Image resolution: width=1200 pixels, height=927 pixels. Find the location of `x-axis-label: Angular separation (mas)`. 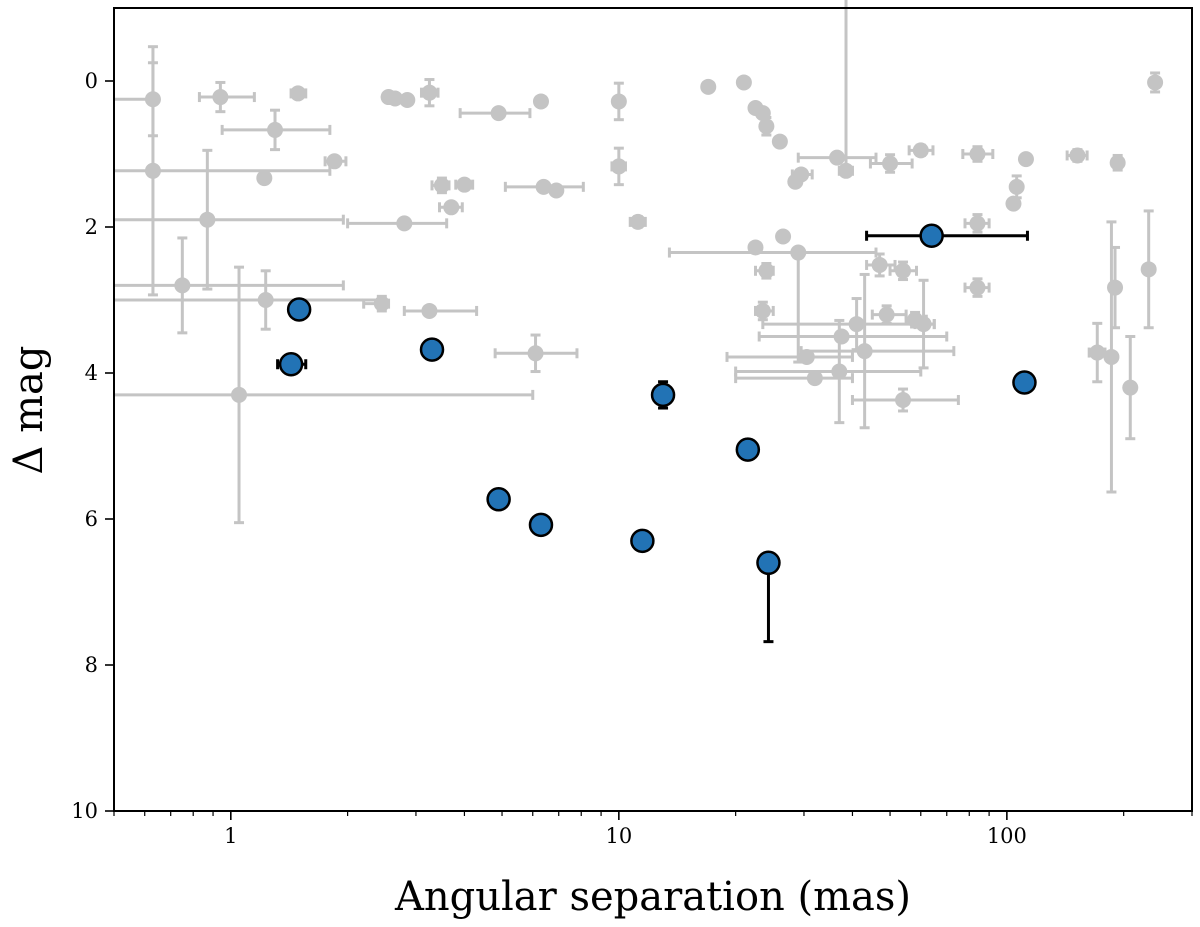

x-axis-label: Angular separation (mas) is located at coordinates (652, 897).